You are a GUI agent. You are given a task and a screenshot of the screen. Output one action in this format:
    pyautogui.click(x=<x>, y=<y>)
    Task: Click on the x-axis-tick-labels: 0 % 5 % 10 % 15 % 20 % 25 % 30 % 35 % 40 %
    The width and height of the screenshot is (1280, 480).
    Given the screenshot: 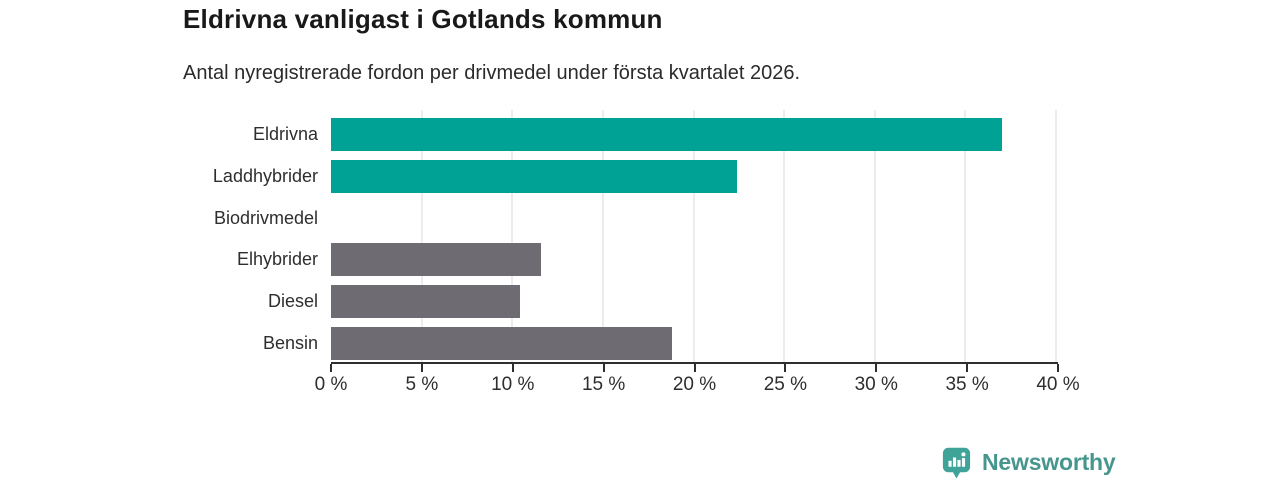 What is the action you would take?
    pyautogui.click(x=697, y=386)
    